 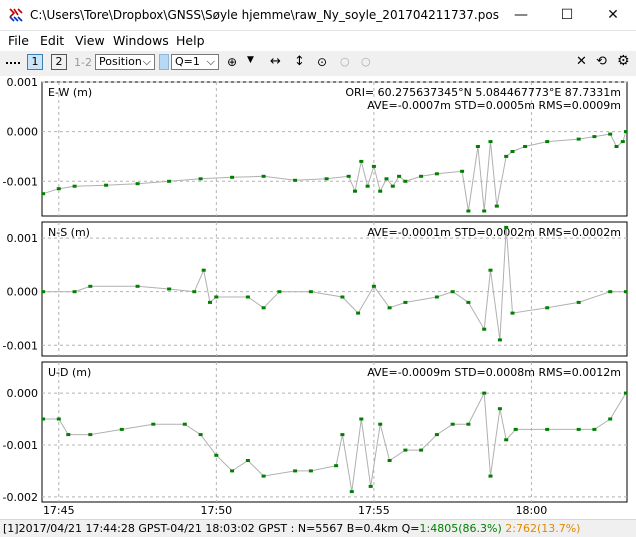 What do you see at coordinates (299, 61) in the screenshot?
I see `fit-vertical-icon: ↕` at bounding box center [299, 61].